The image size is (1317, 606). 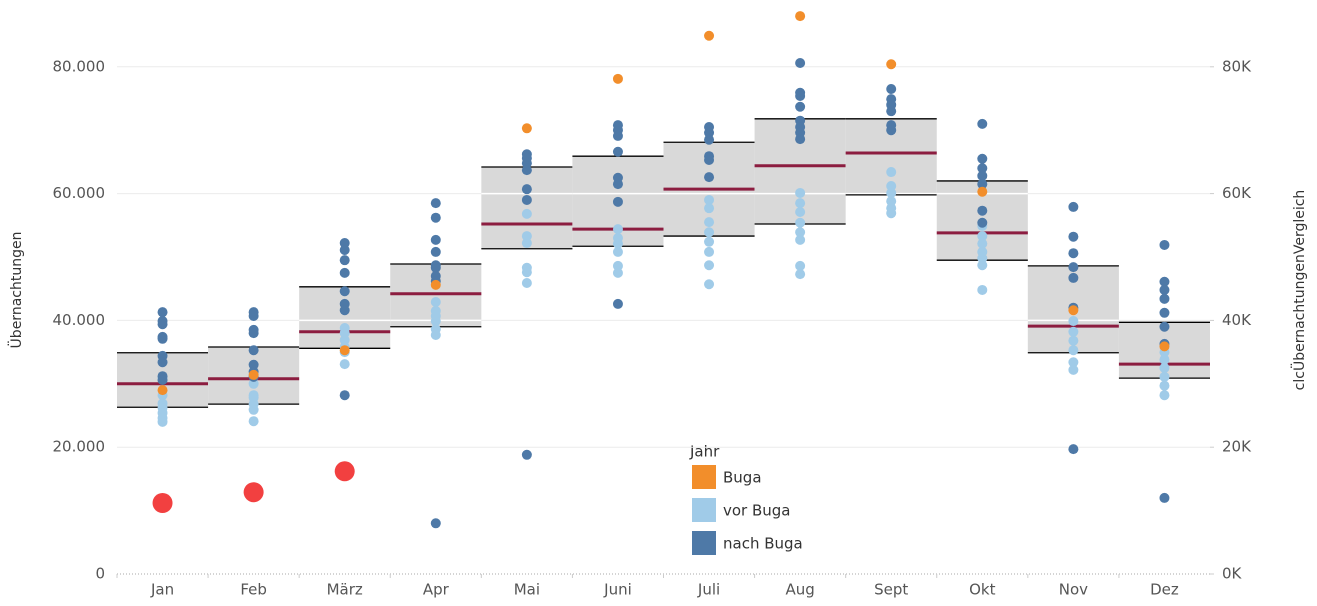 What do you see at coordinates (708, 590) in the screenshot?
I see `x-tick-label: Juli` at bounding box center [708, 590].